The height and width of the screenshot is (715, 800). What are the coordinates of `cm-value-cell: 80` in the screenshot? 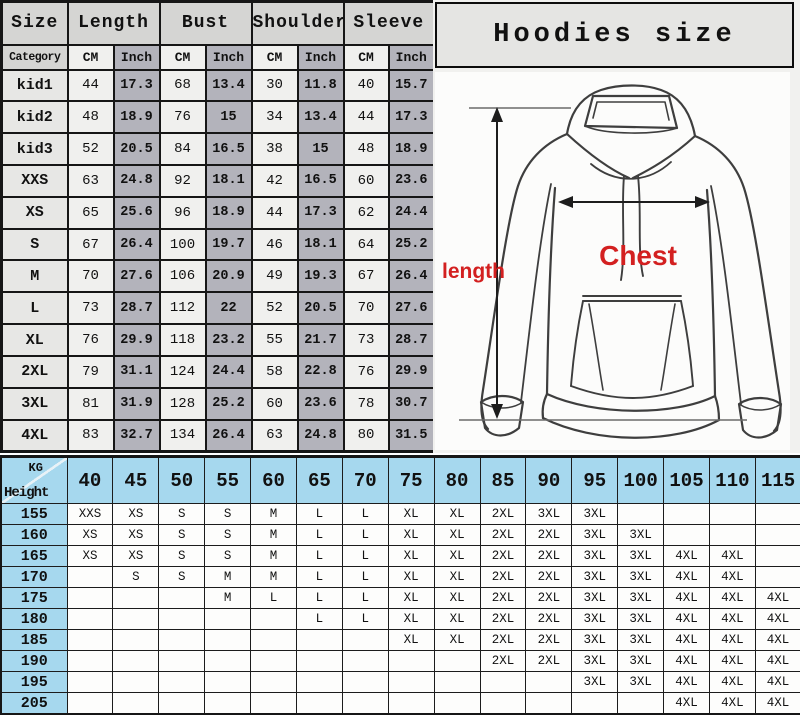 It's located at (366, 435).